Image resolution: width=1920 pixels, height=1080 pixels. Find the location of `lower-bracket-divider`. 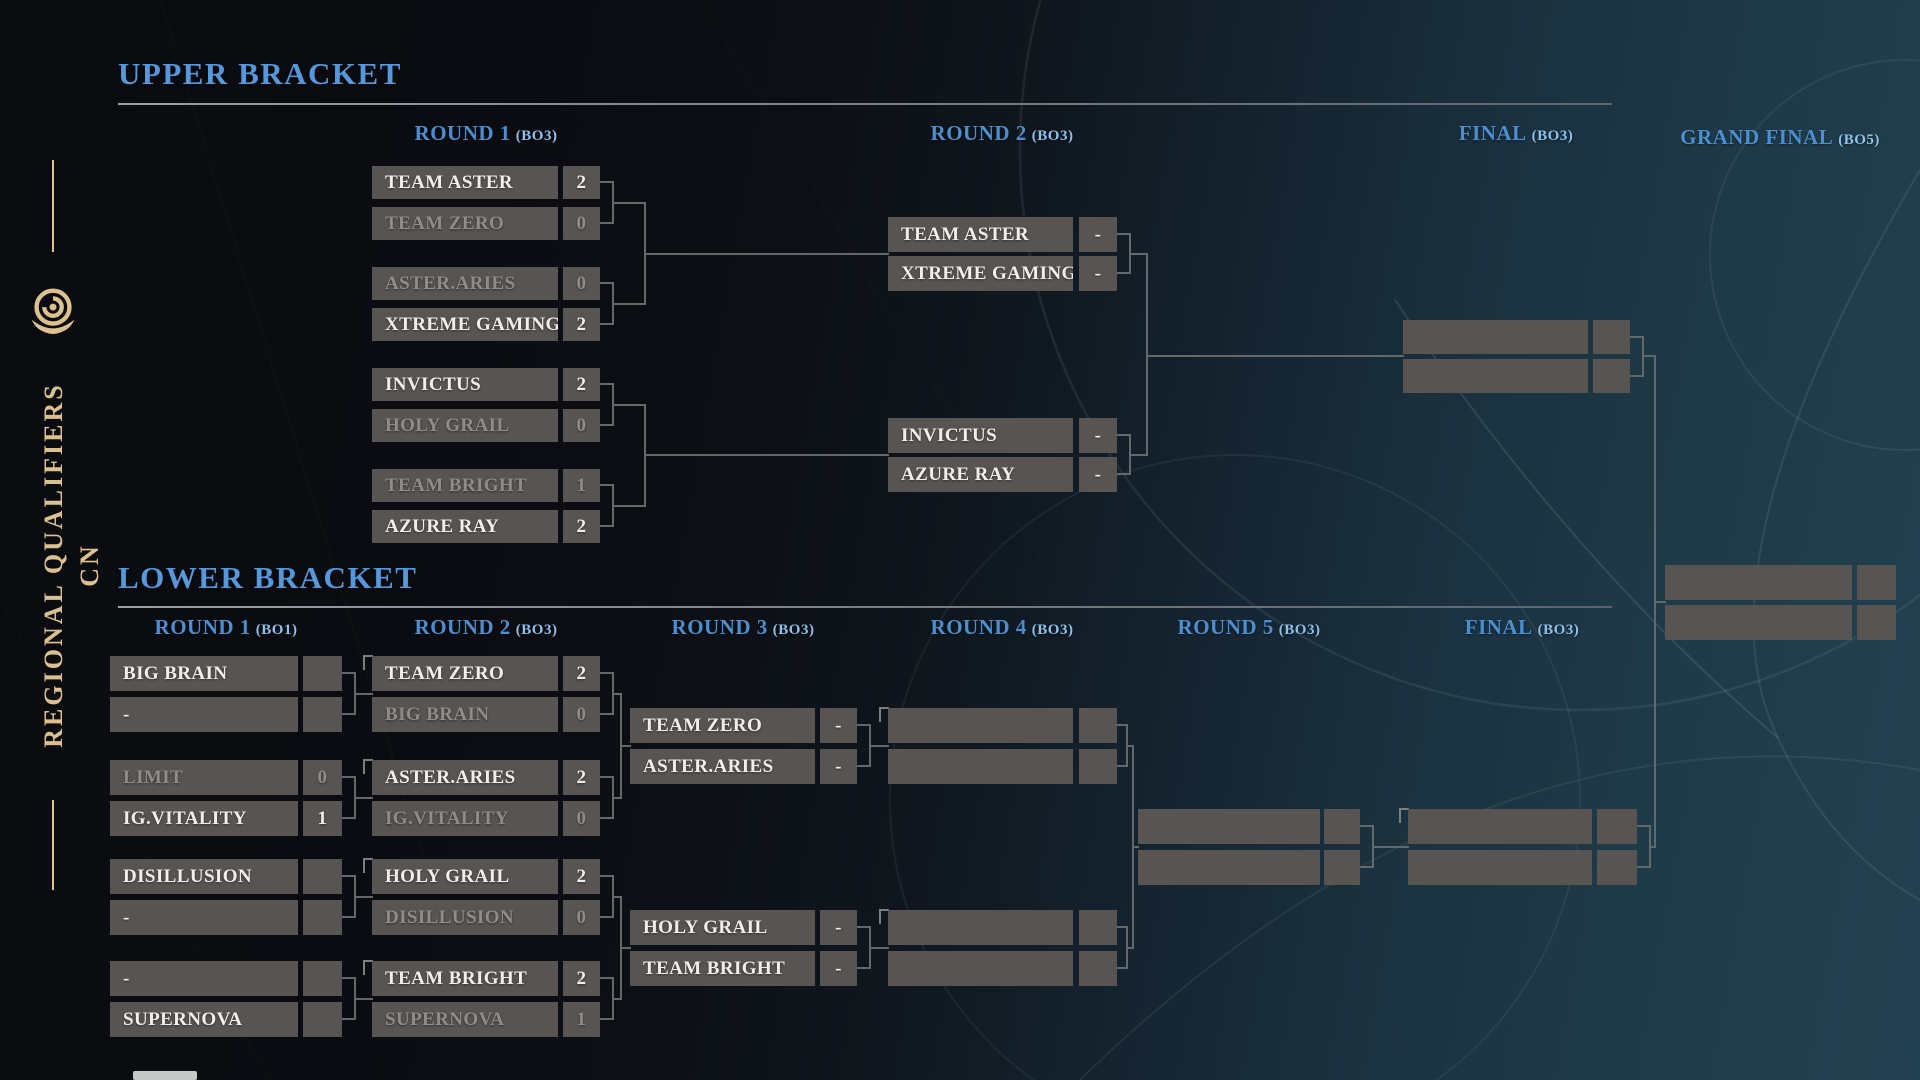

lower-bracket-divider is located at coordinates (865, 607).